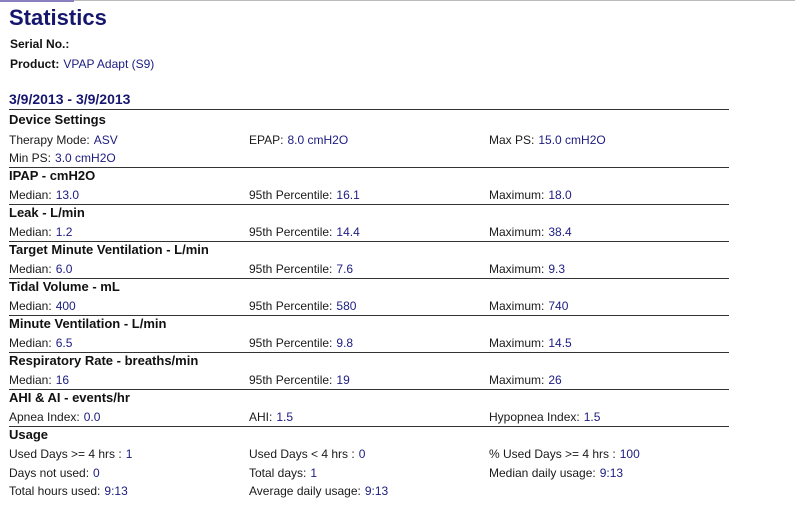 Image resolution: width=795 pixels, height=505 pixels. I want to click on stat-value: 0.0, so click(92, 417).